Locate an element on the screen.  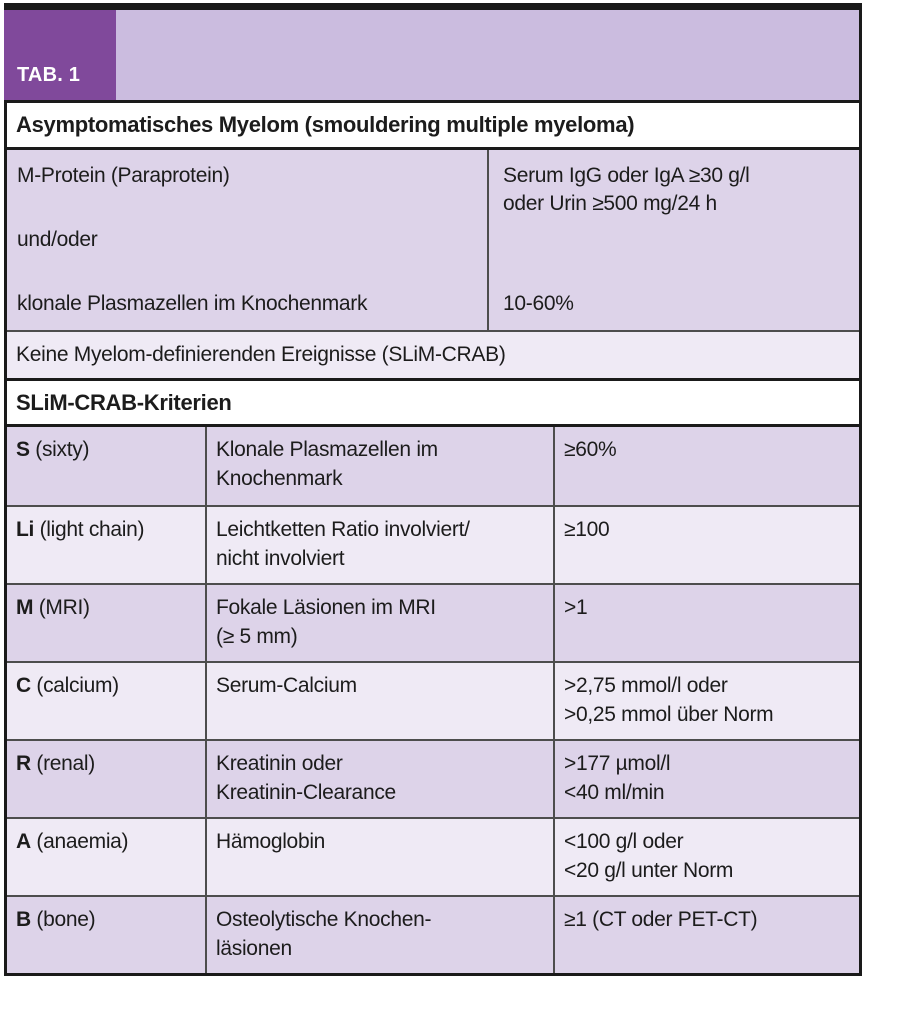
criterion-key-cell: M (MRI) is located at coordinates (106, 623).